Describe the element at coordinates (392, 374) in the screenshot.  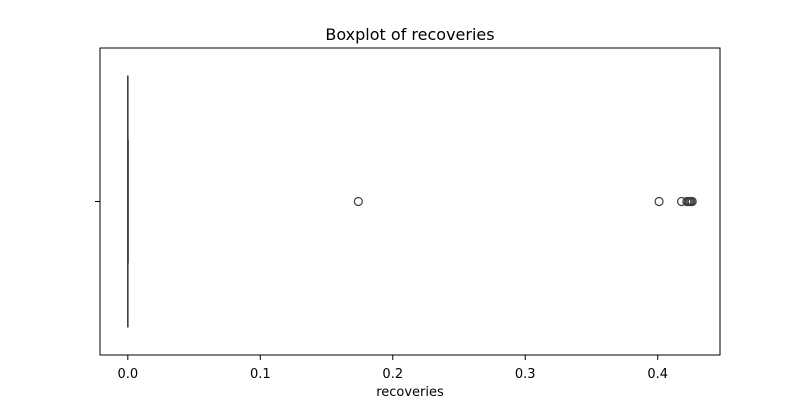
I see `x-tick-label: 0.2` at that location.